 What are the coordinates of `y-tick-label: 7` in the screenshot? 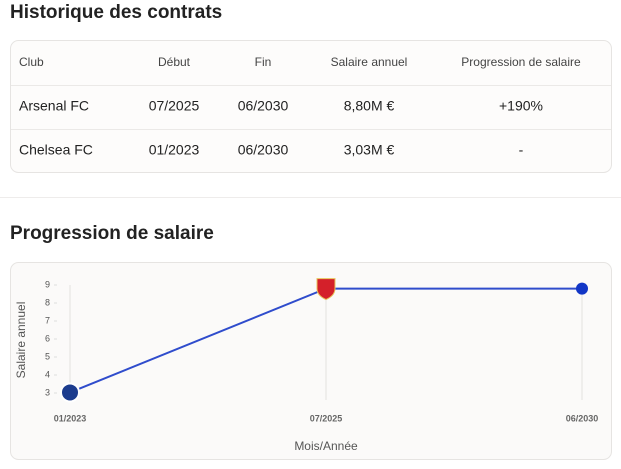 It's located at (47, 320).